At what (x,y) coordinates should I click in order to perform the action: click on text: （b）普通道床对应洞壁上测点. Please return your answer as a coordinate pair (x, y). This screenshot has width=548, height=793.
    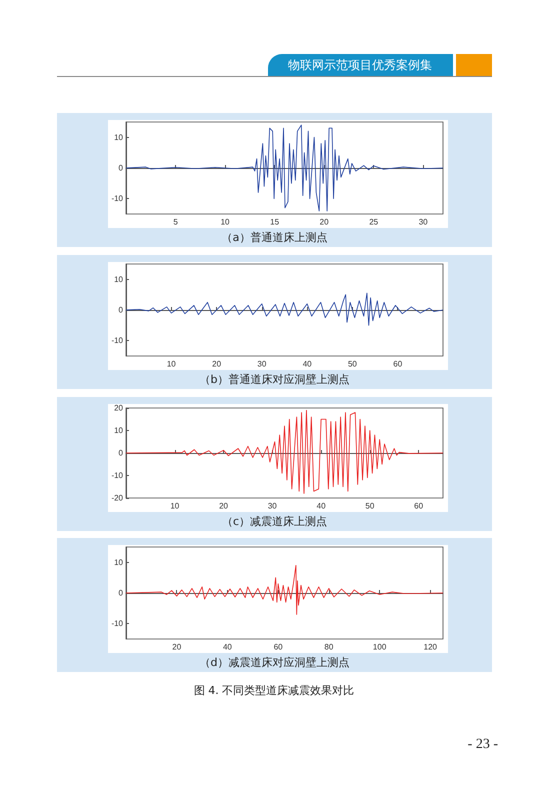
    Looking at the image, I should click on (274, 379).